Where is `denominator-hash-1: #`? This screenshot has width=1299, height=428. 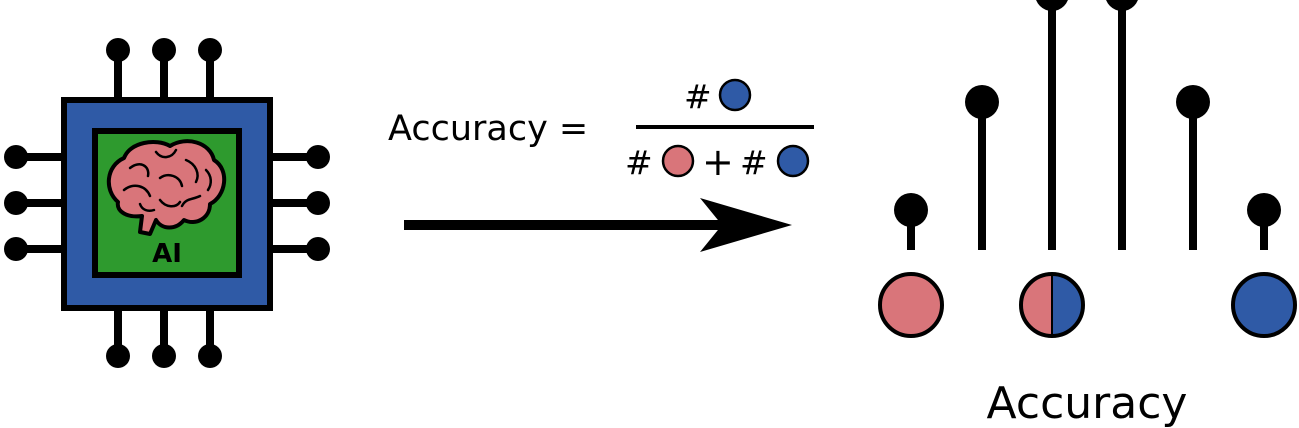 denominator-hash-1: # is located at coordinates (639, 162).